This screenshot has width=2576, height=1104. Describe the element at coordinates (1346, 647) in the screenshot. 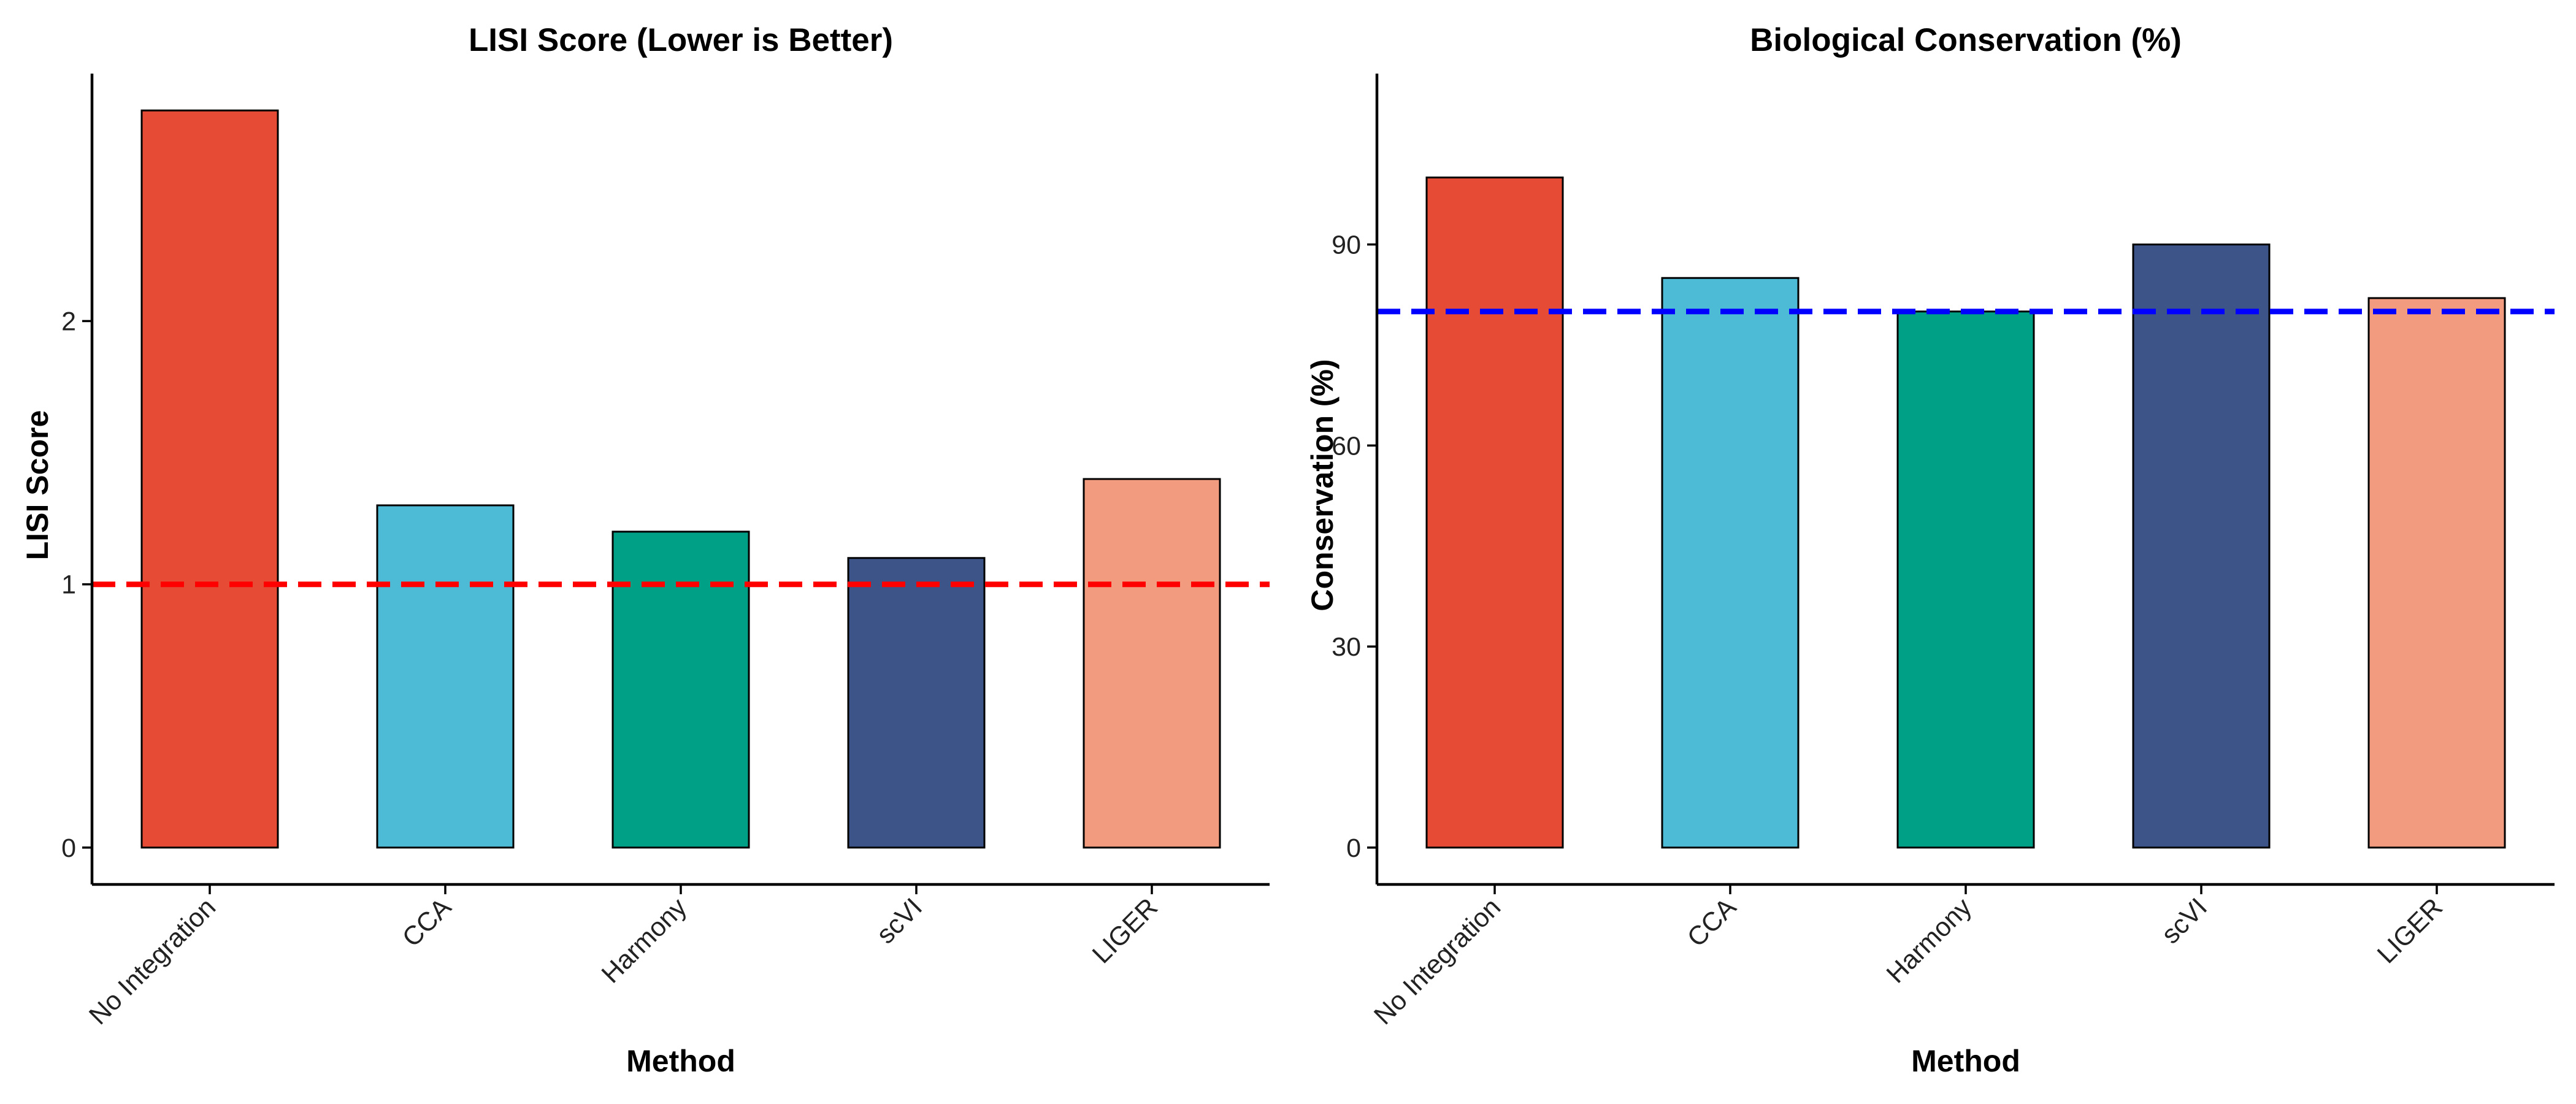

I see `conservation-y-tick-label: 30` at that location.